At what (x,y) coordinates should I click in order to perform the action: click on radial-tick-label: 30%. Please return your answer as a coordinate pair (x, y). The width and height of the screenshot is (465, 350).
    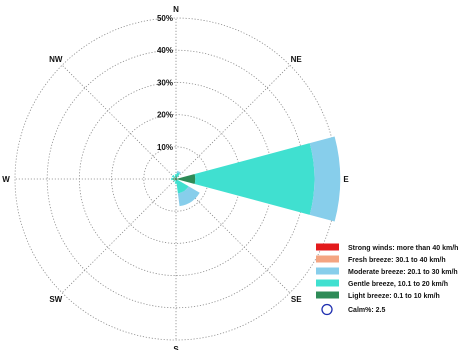
    Looking at the image, I should click on (165, 82).